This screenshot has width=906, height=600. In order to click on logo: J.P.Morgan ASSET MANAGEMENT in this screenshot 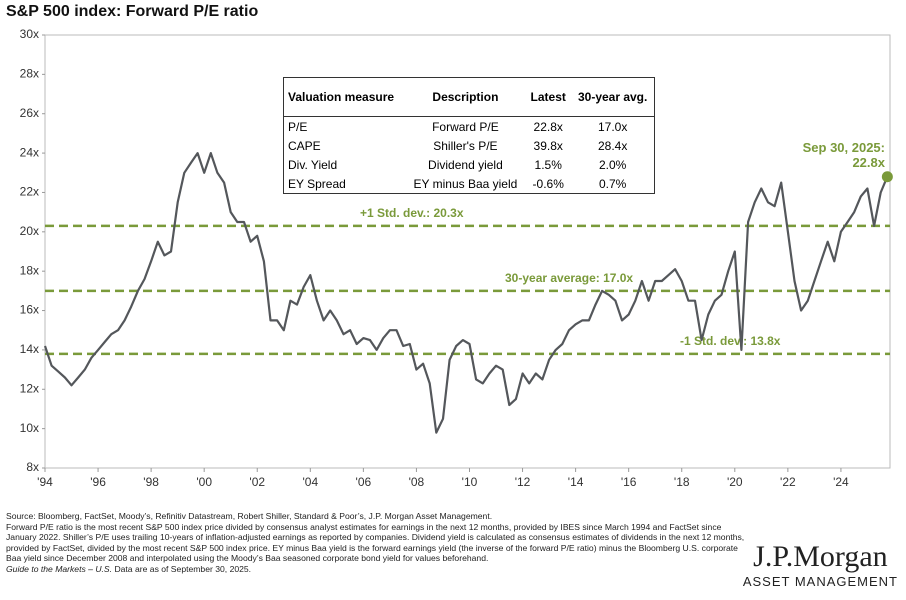, I will do `click(820, 564)`.